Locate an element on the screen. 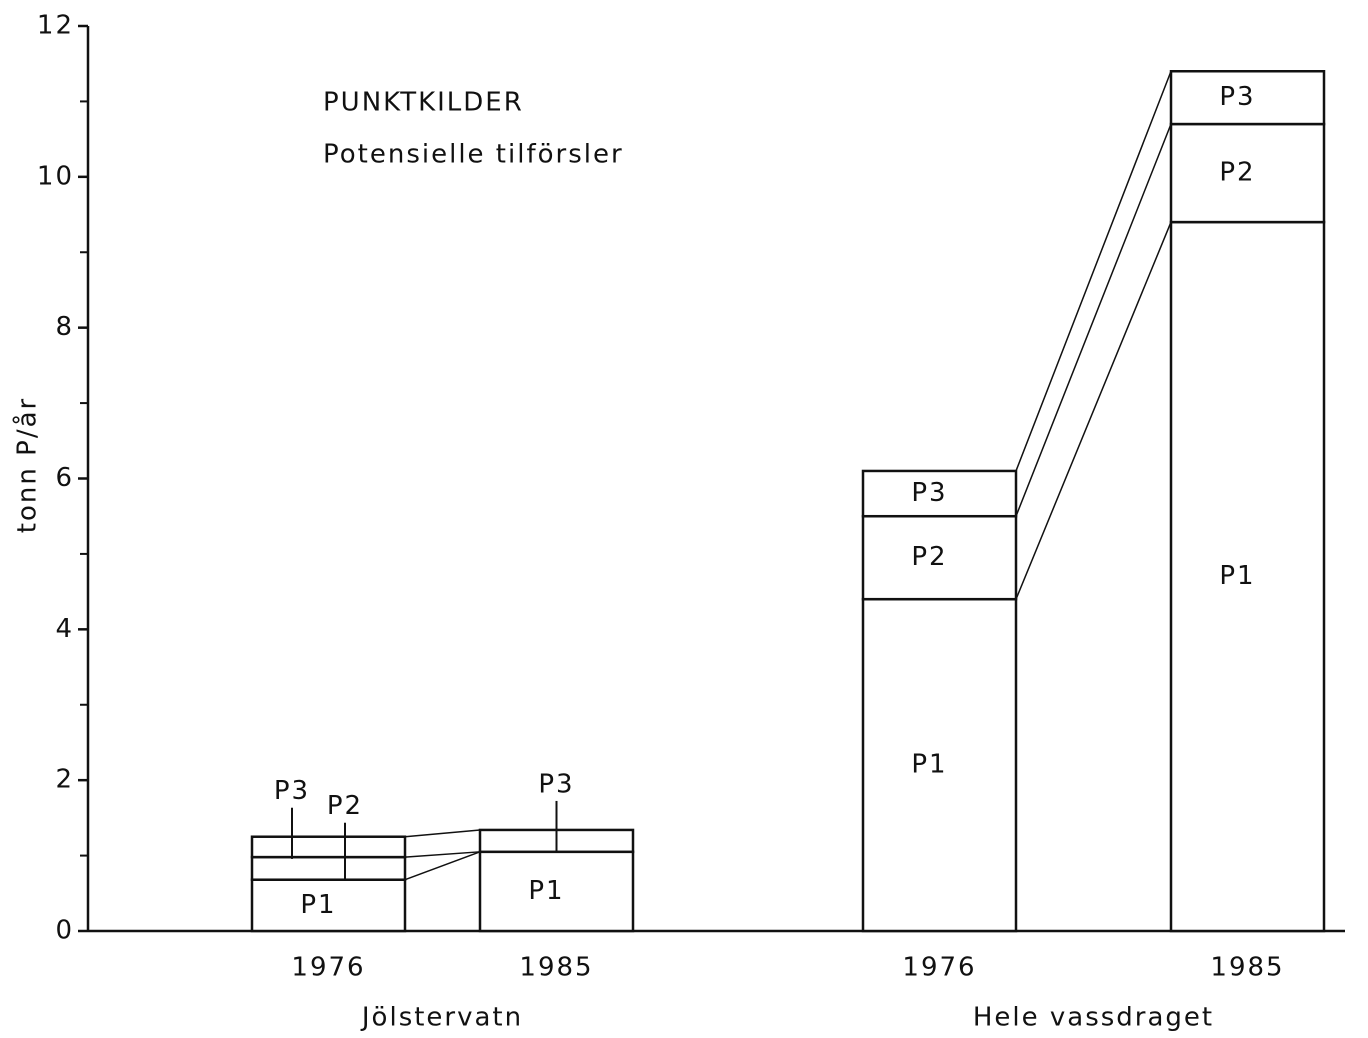 The width and height of the screenshot is (1368, 1038). y-tick-label: 2 is located at coordinates (64, 780).